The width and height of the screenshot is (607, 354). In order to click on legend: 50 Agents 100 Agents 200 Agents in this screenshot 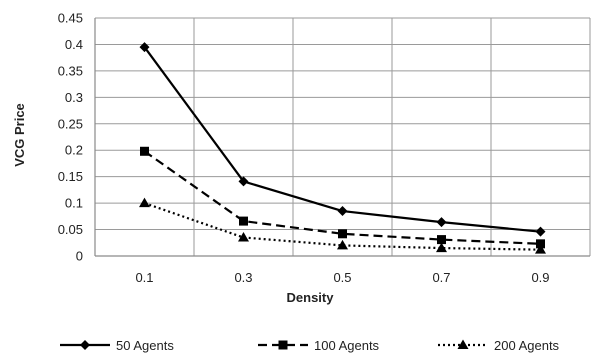, I will do `click(310, 345)`.